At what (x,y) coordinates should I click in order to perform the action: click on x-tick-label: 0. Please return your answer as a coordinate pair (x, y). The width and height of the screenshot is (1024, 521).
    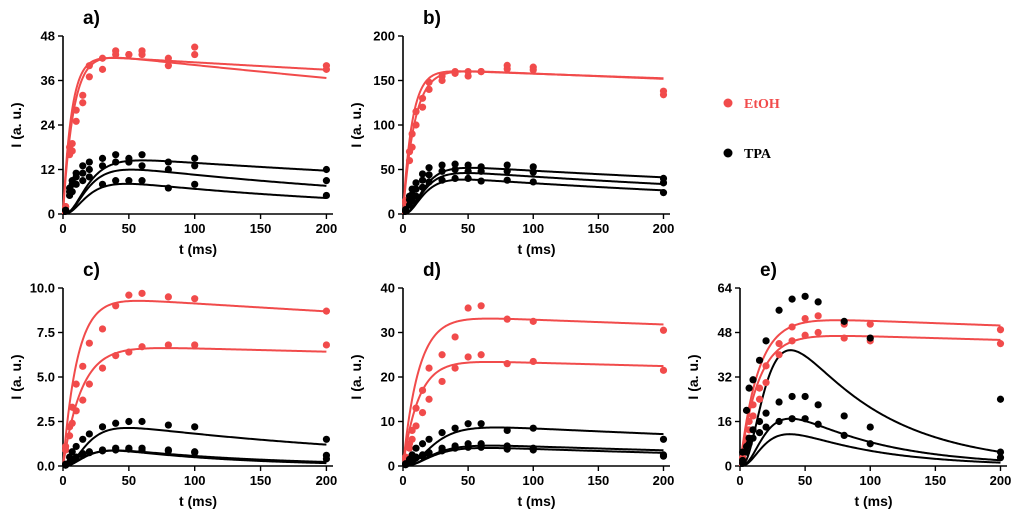
    Looking at the image, I should click on (62, 480).